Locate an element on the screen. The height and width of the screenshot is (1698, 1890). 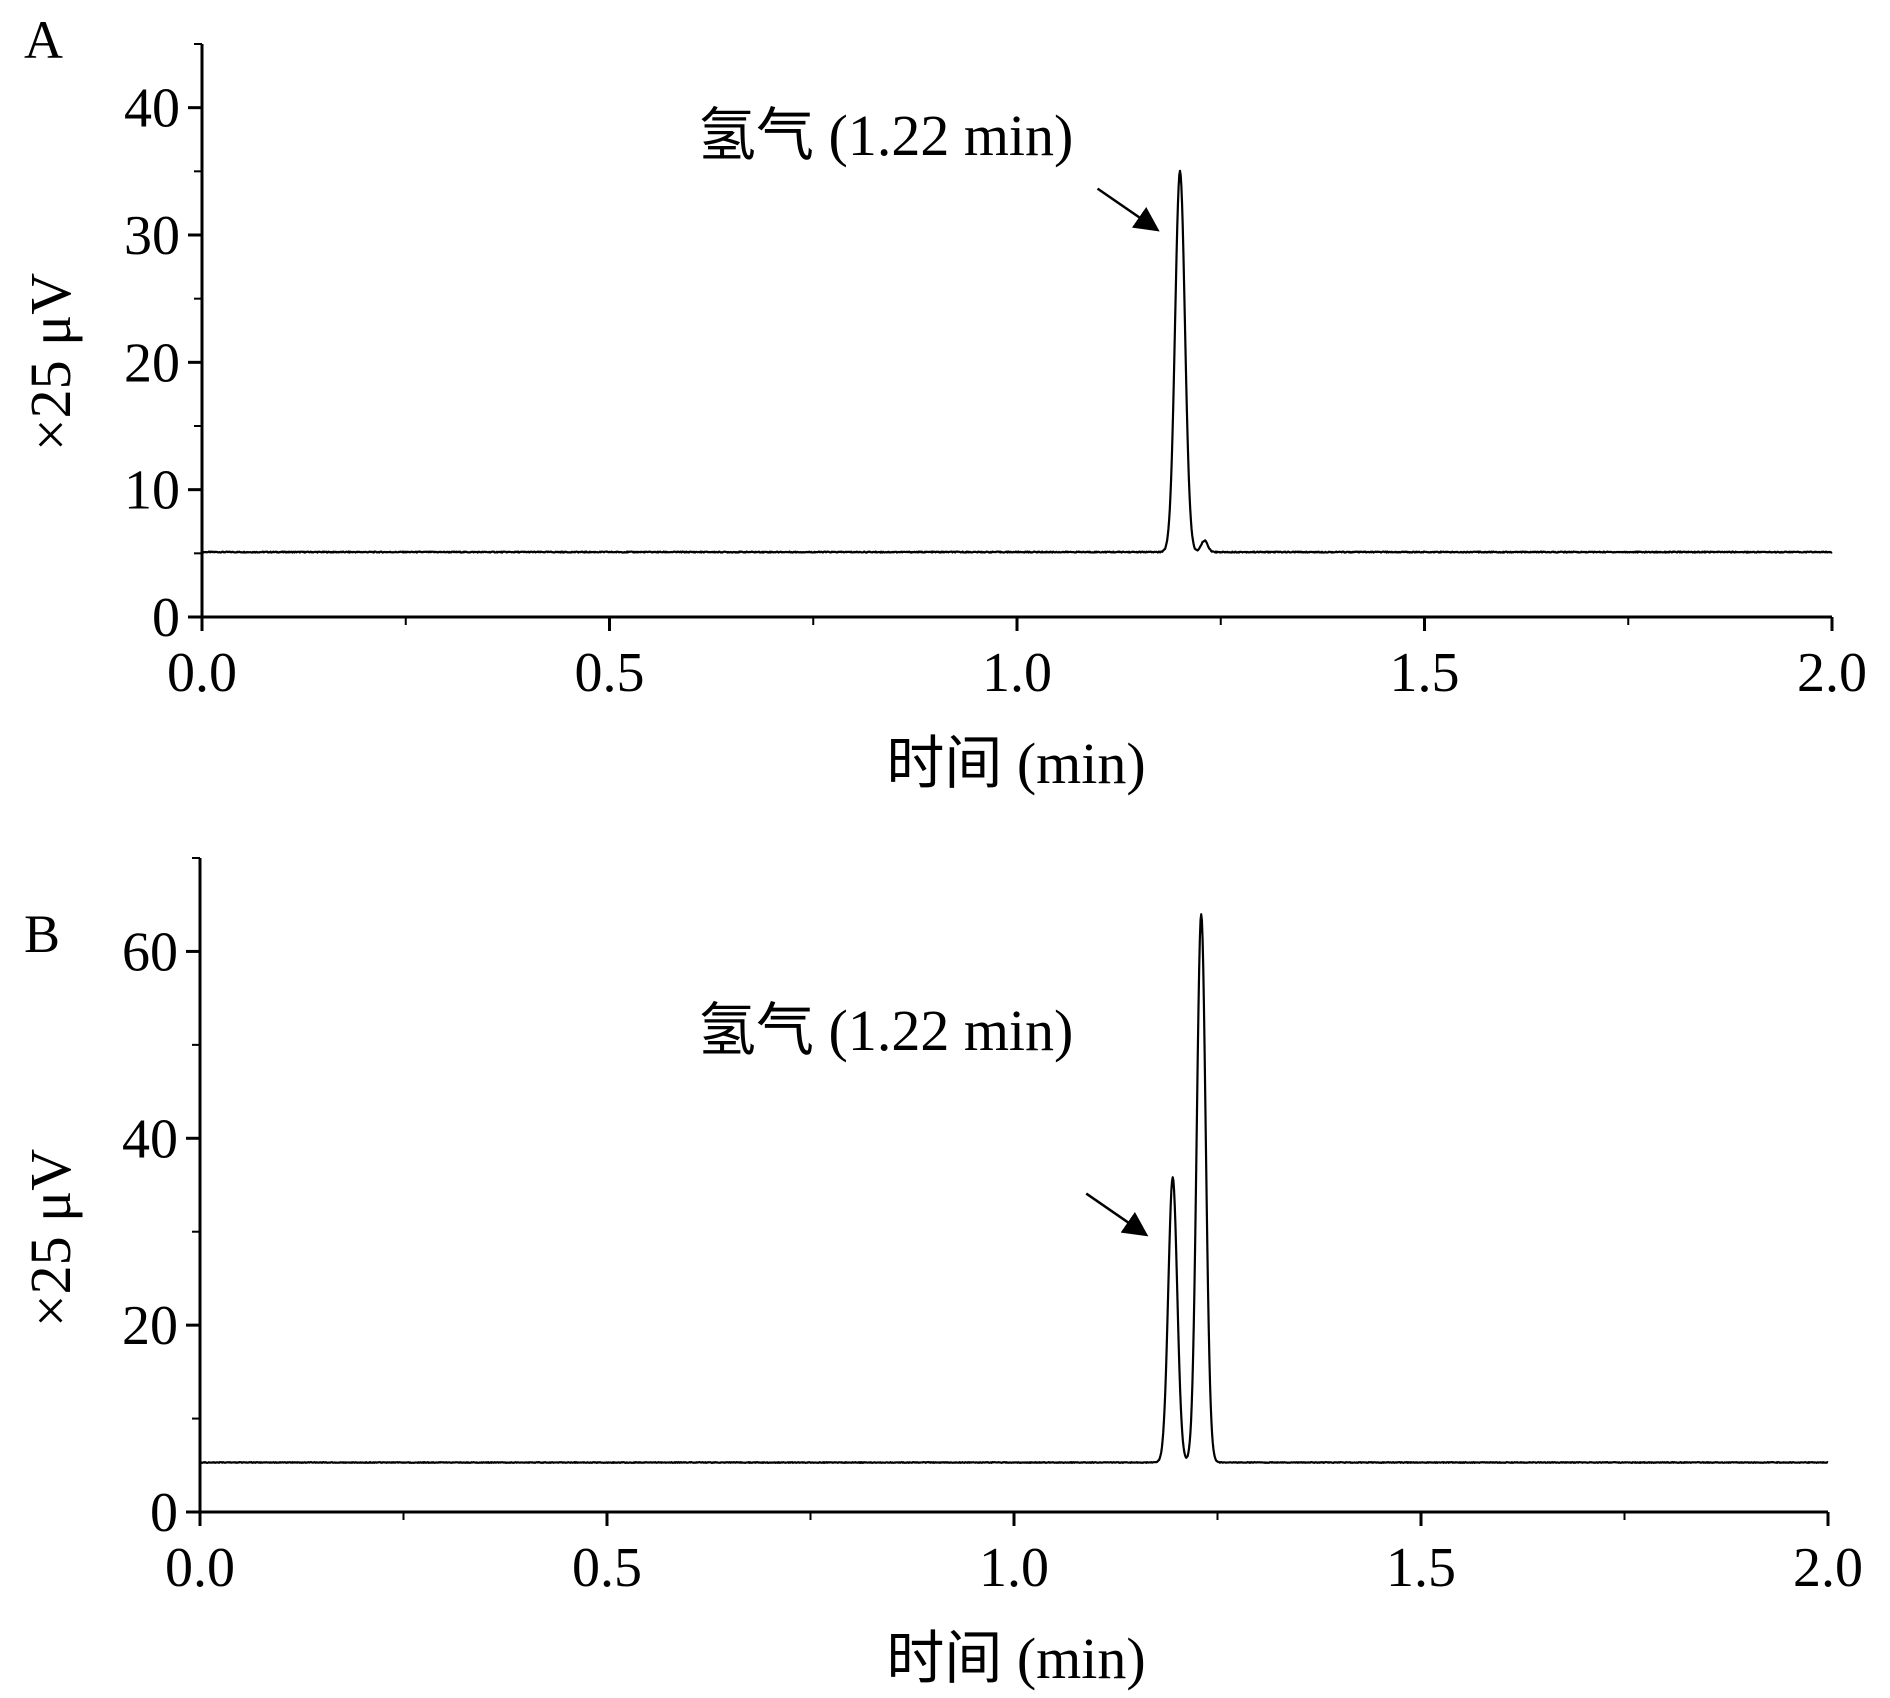
y-tick-label: 10 is located at coordinates (152, 491).